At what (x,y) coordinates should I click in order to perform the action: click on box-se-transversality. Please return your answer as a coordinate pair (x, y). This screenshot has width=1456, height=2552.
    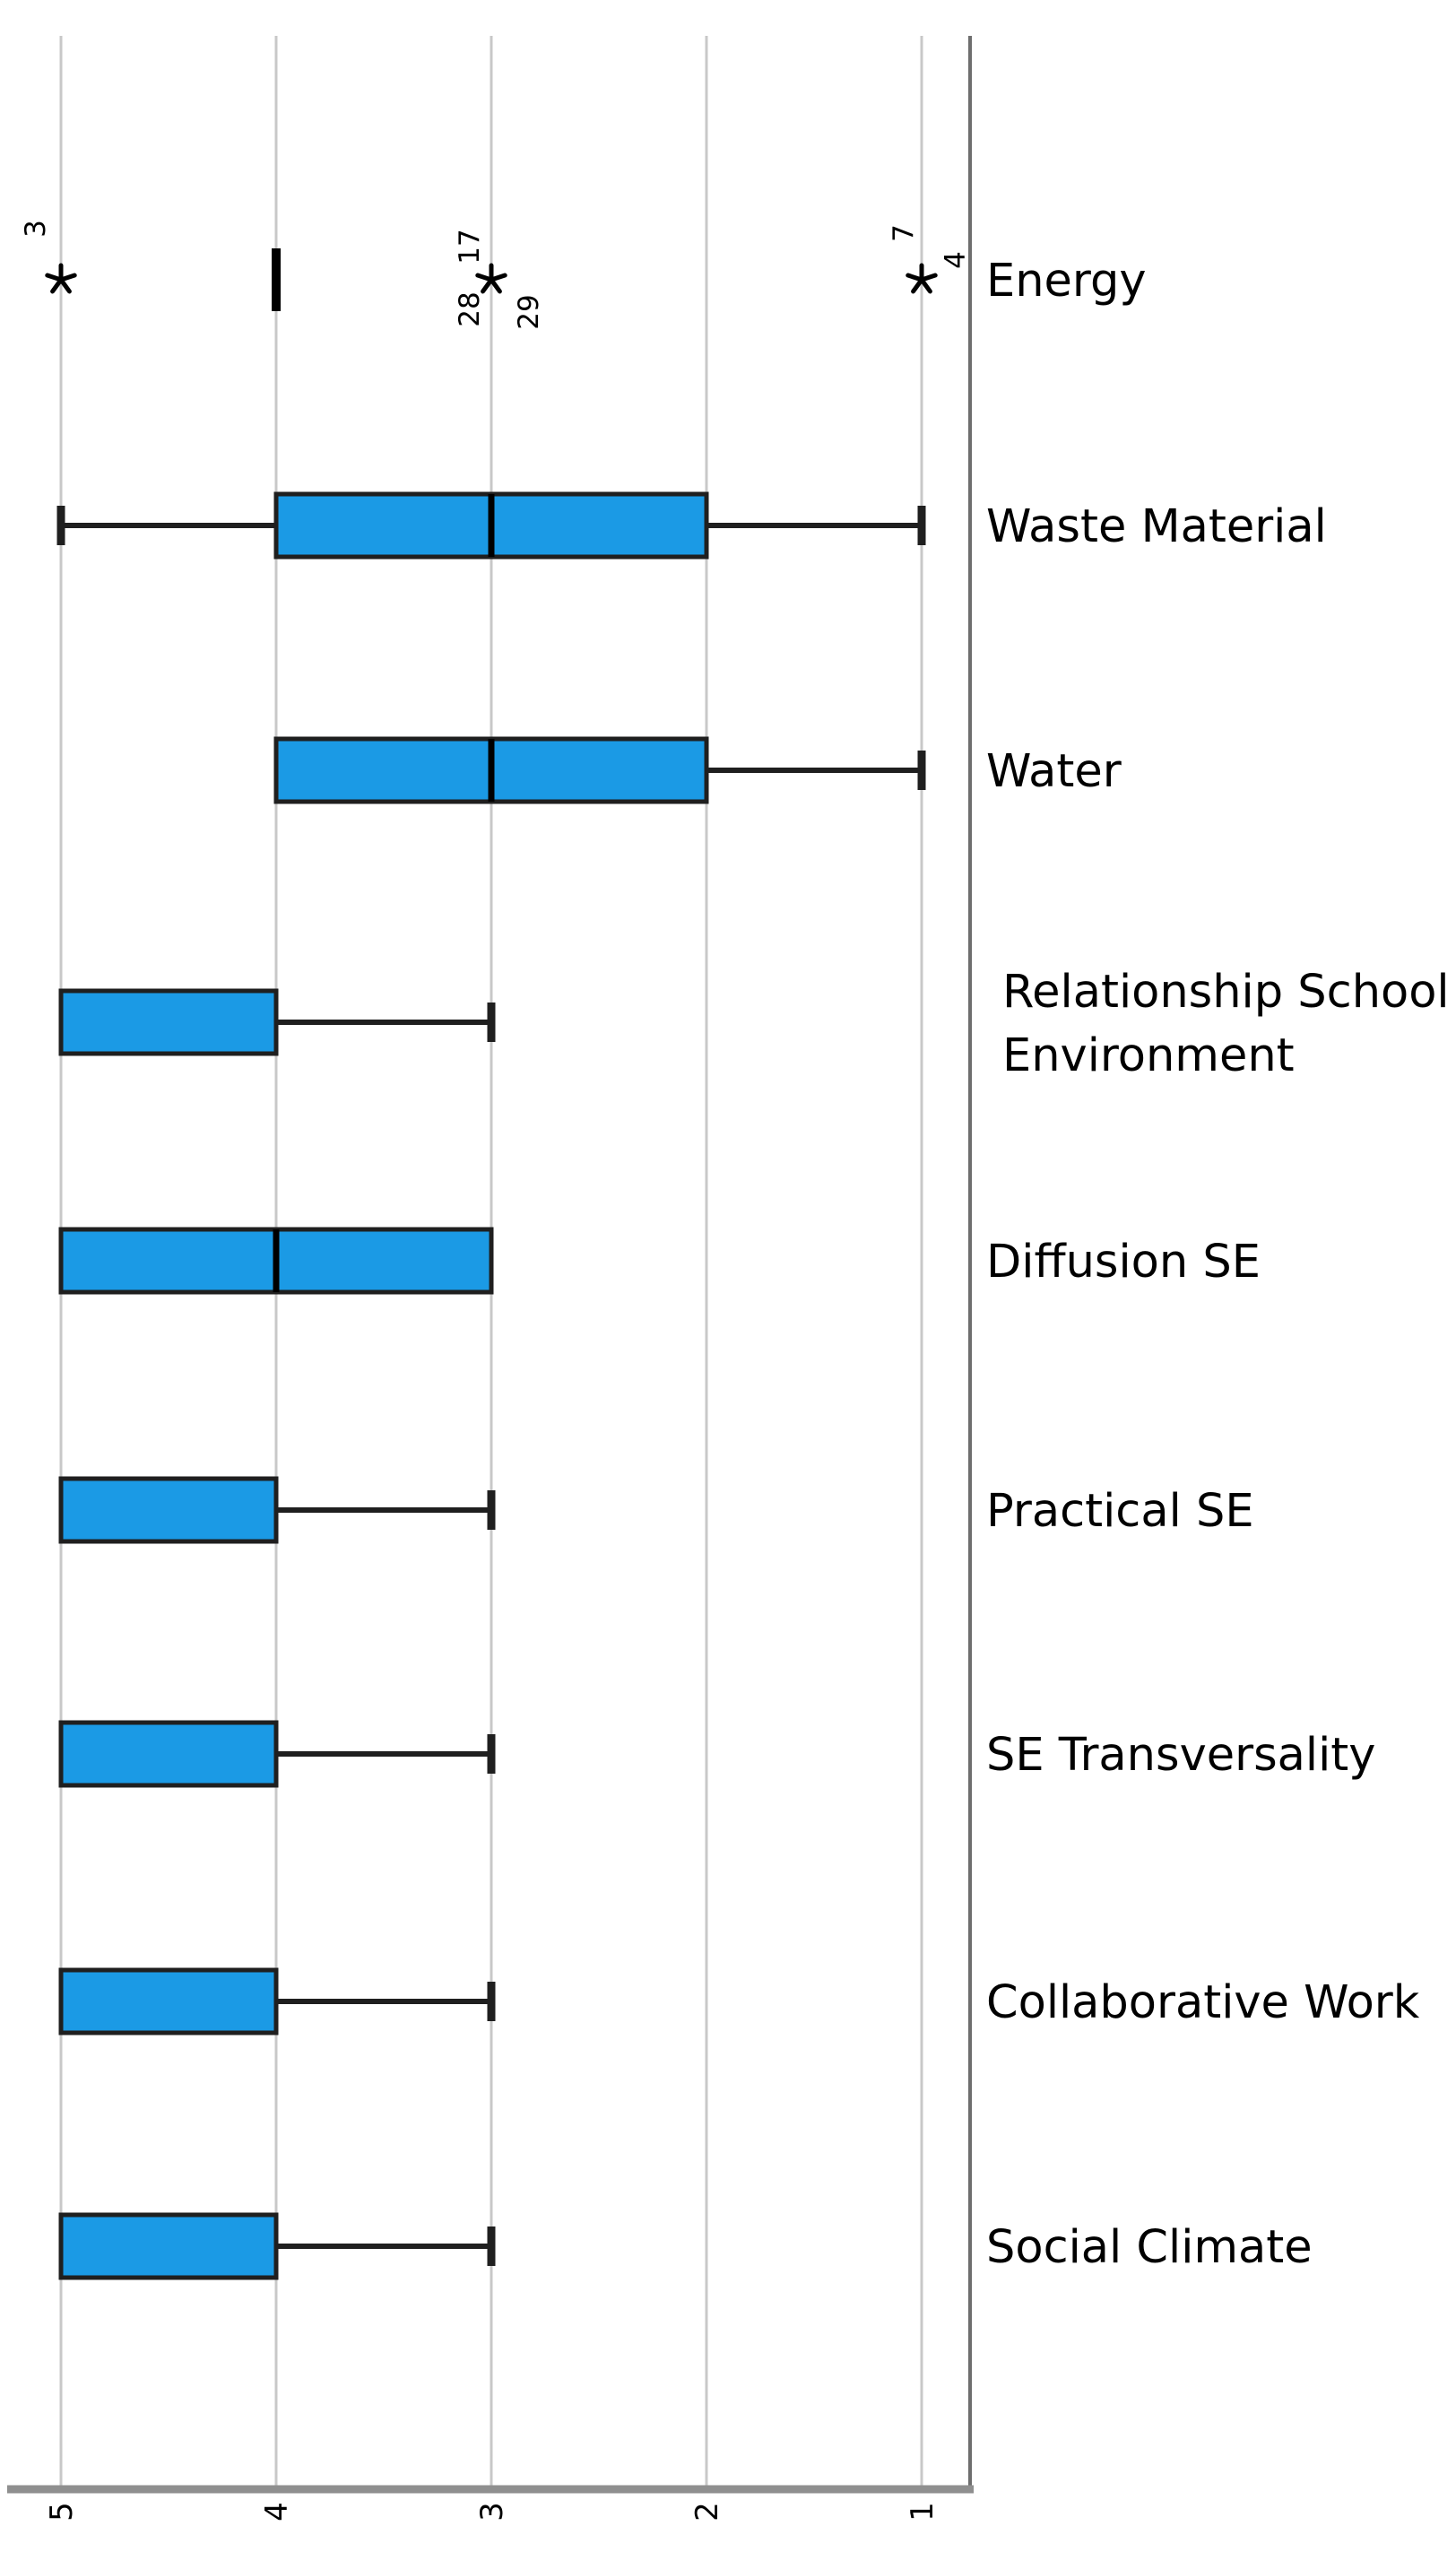
    Looking at the image, I should click on (169, 1754).